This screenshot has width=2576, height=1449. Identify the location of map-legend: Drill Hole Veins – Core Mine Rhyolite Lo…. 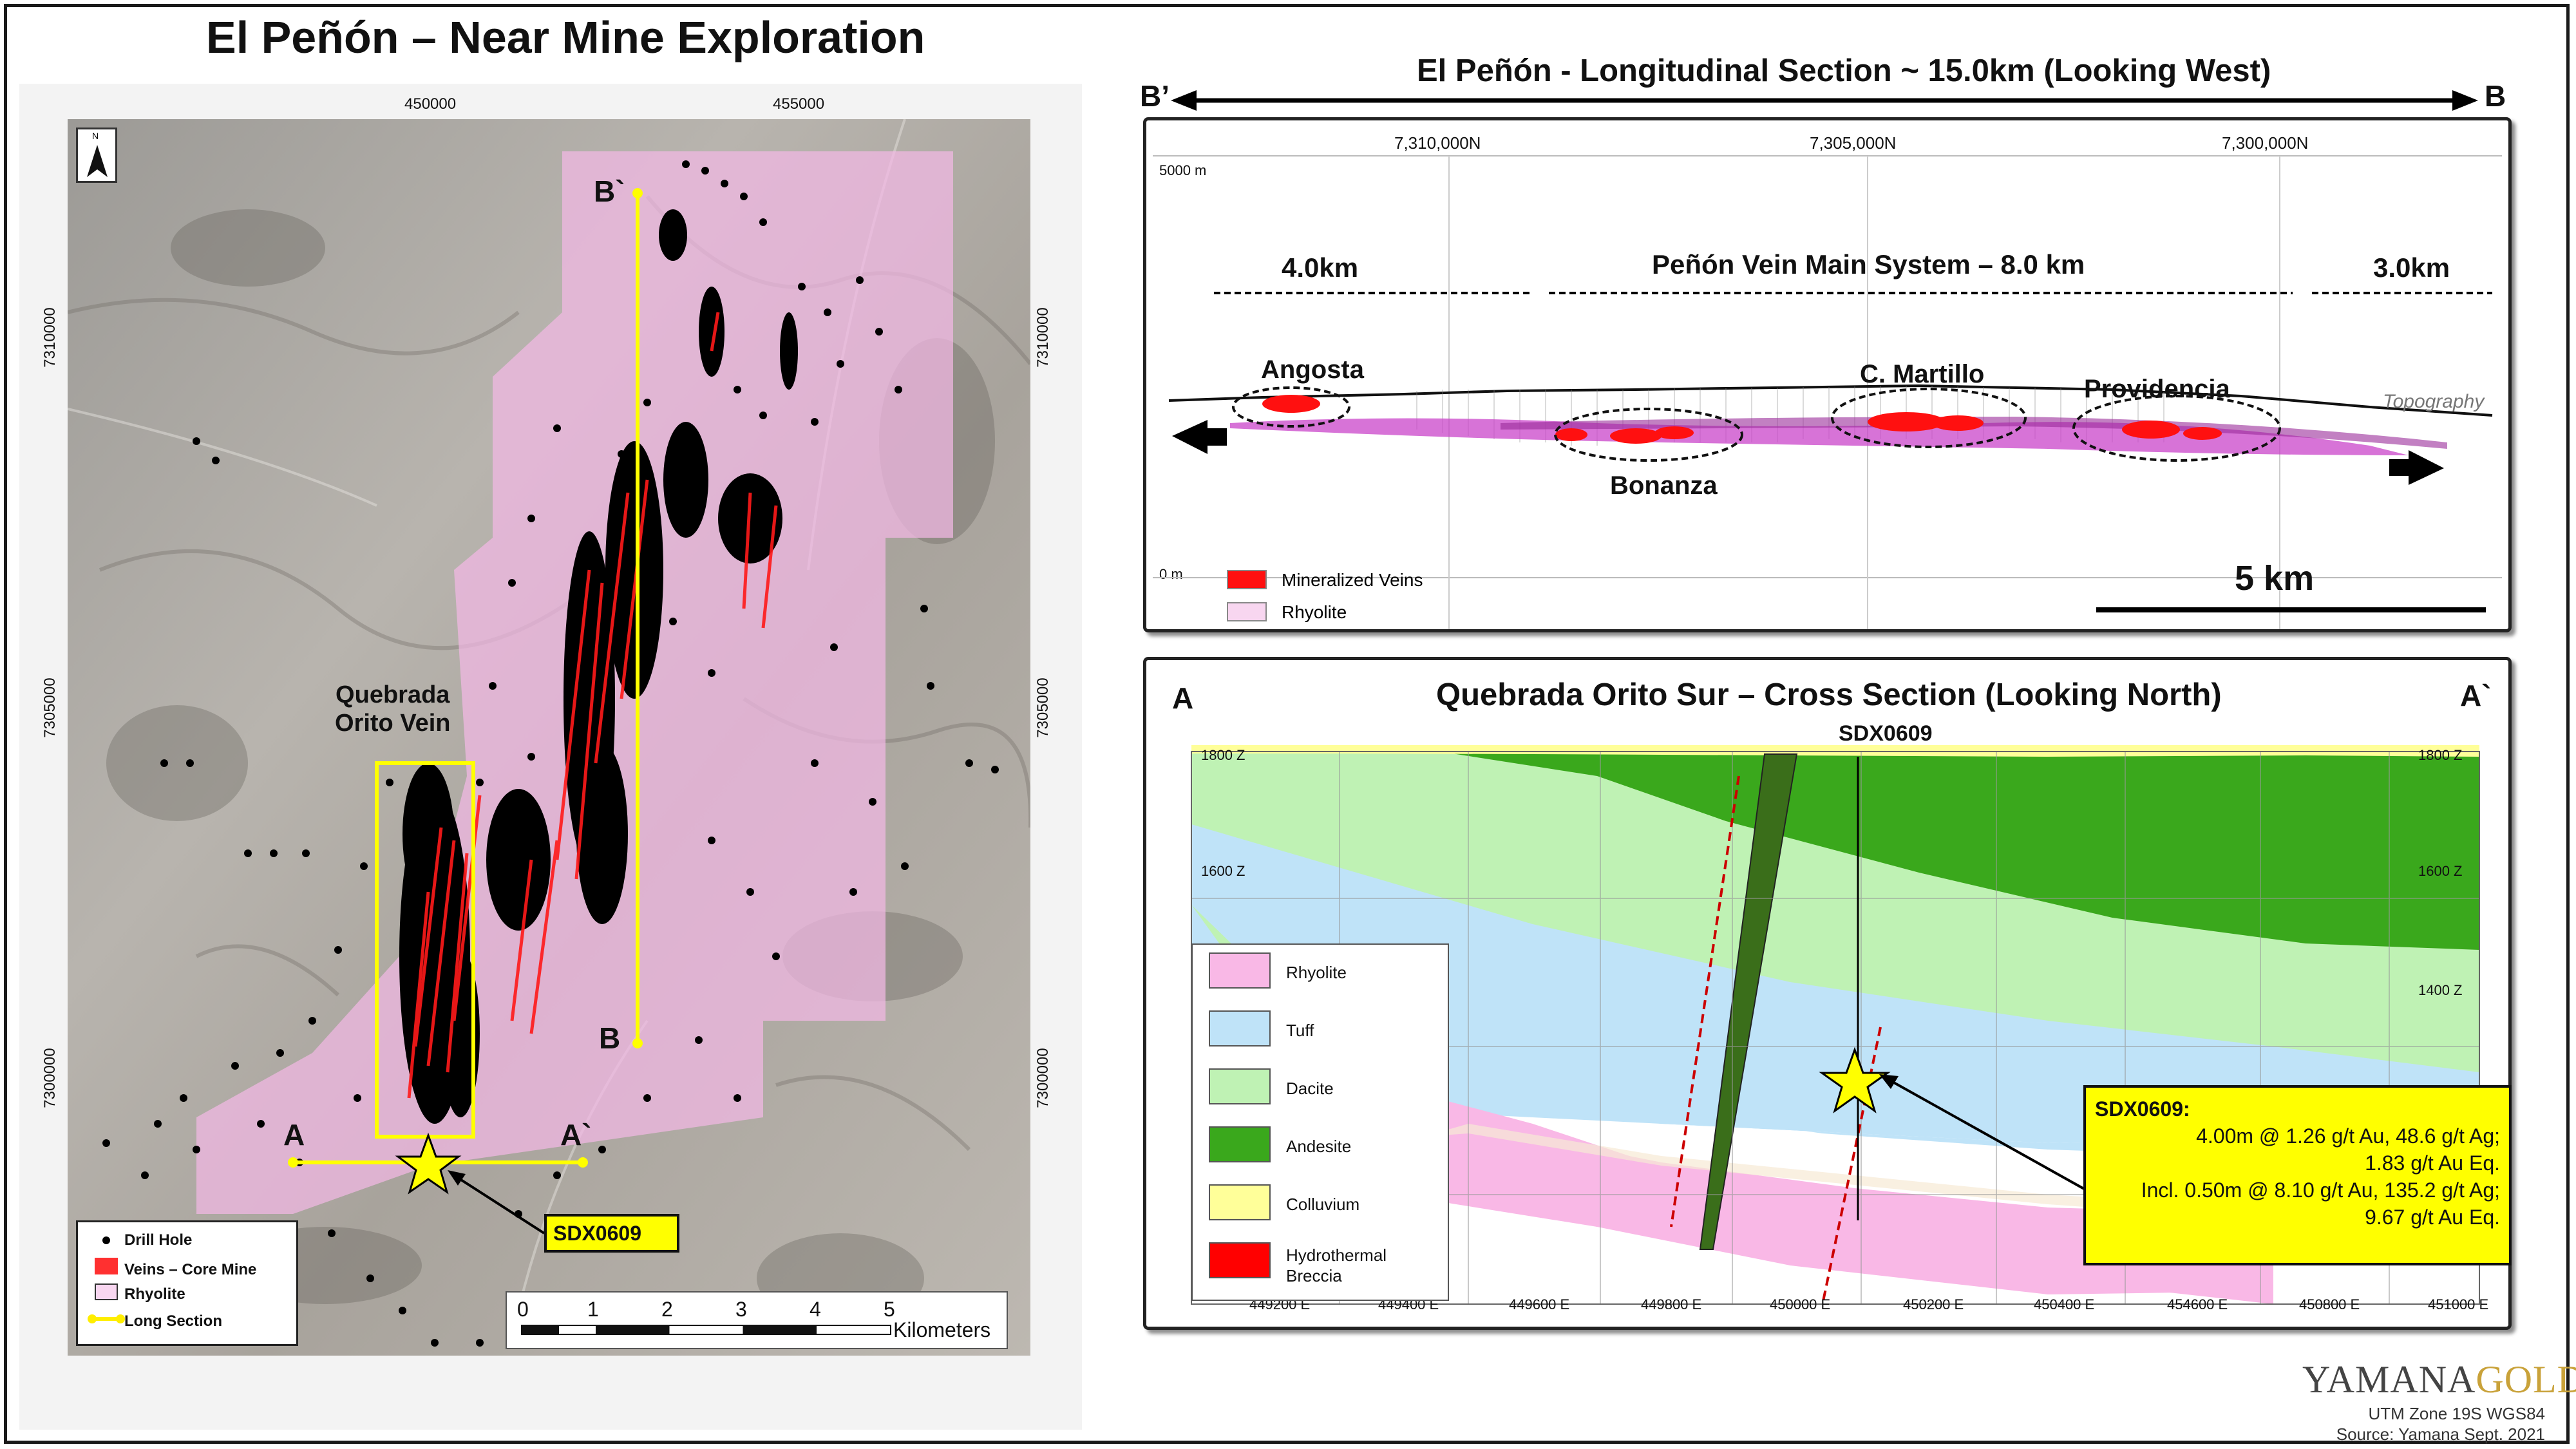
(187, 1283).